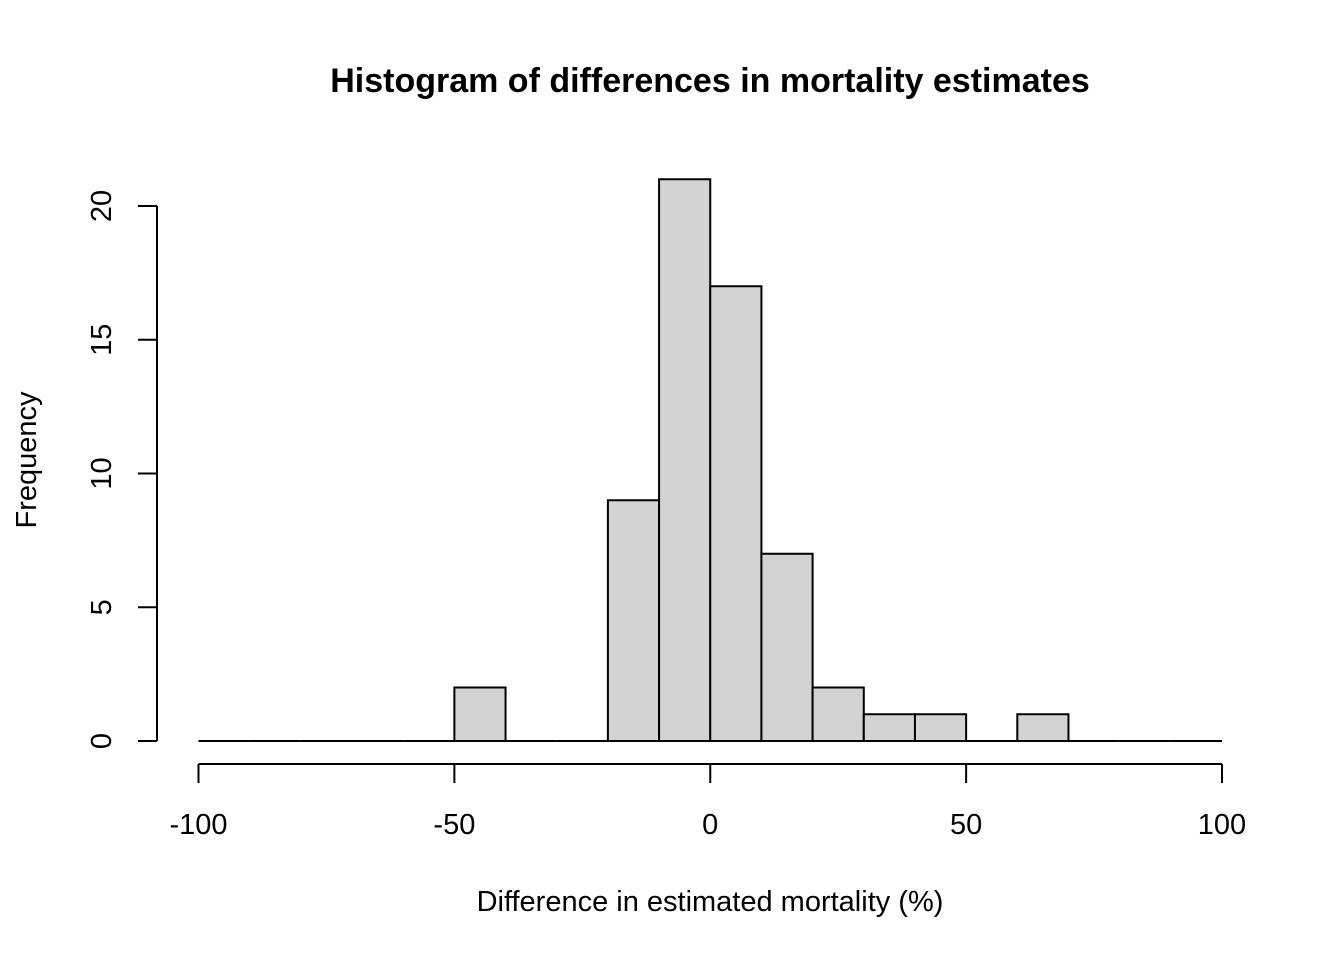 Image resolution: width=1344 pixels, height=960 pixels. What do you see at coordinates (27, 460) in the screenshot?
I see `y-axis-label: Frequency` at bounding box center [27, 460].